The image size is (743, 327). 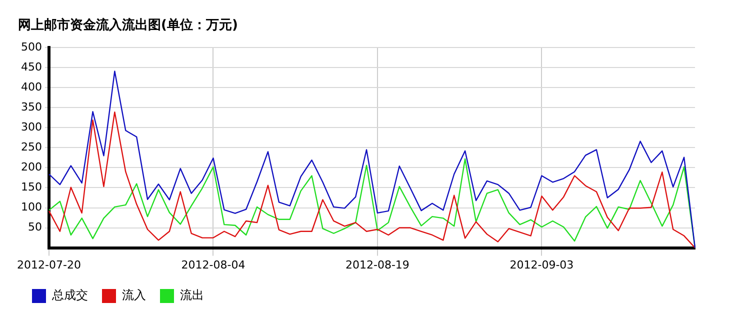 What do you see at coordinates (134, 295) in the screenshot?
I see `legend-label: 流入` at bounding box center [134, 295].